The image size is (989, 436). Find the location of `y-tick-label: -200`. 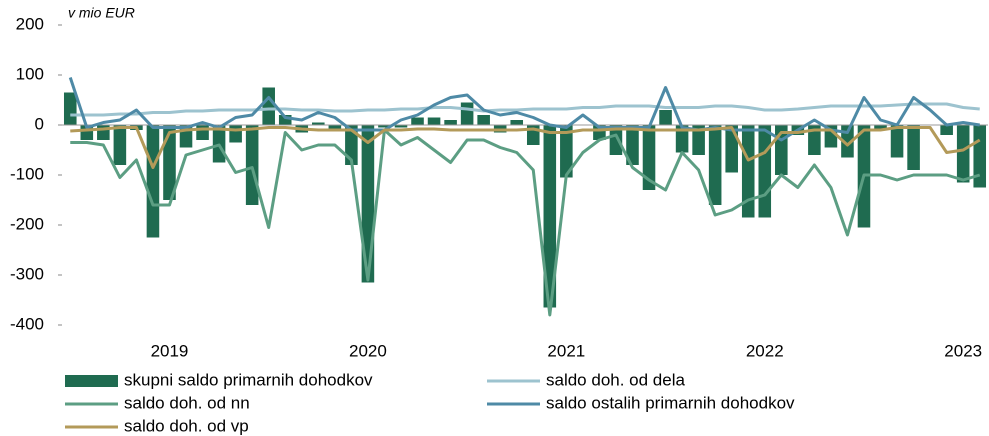

y-tick-label: -200 is located at coordinates (27, 223).